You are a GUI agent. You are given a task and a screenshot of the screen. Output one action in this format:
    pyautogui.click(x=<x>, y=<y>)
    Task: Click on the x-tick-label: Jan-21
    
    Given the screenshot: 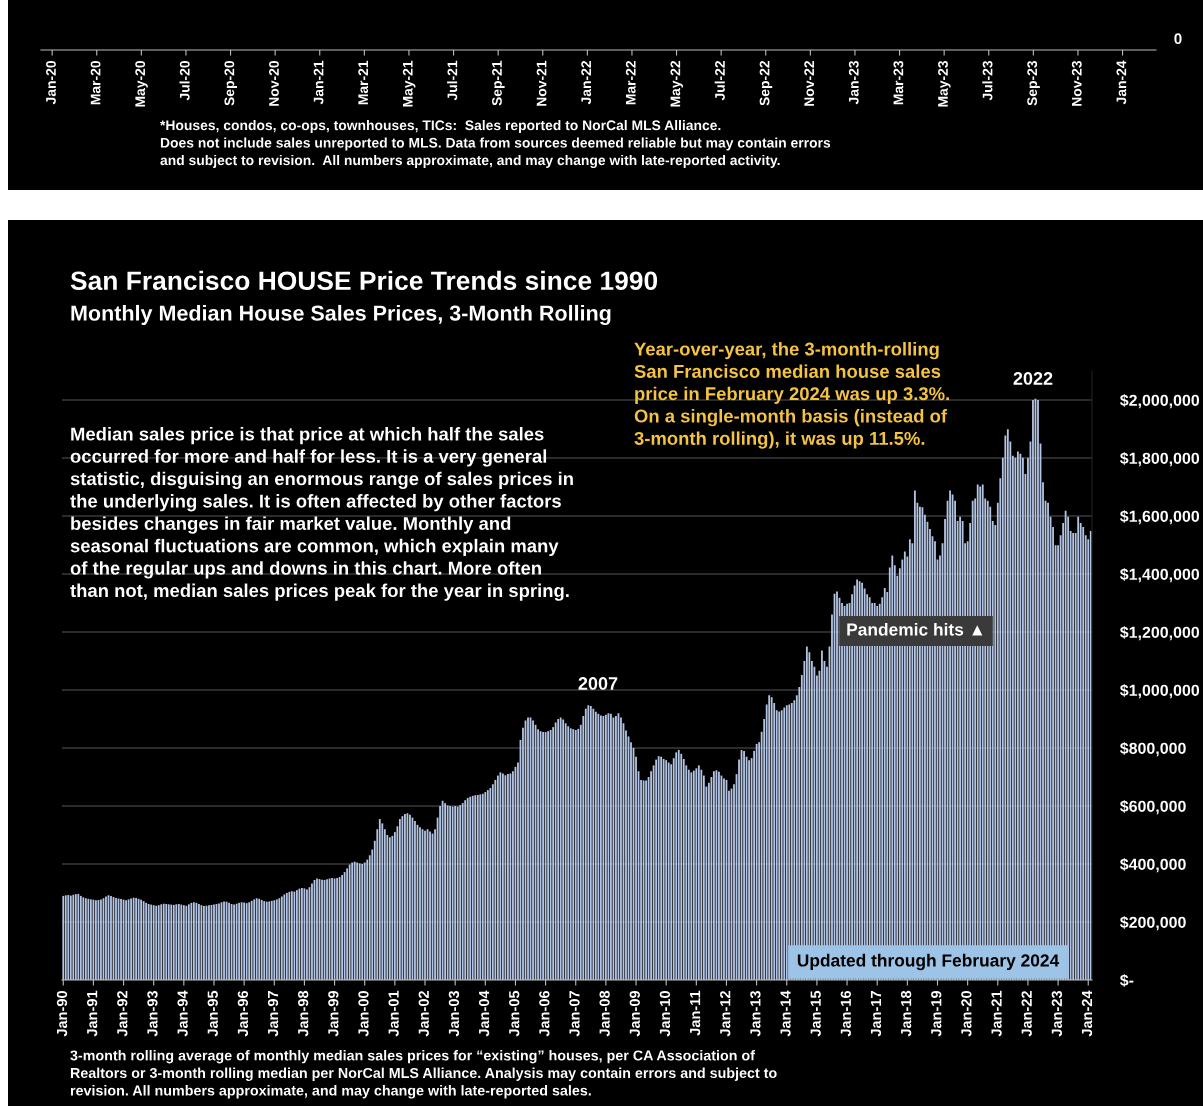 What is the action you would take?
    pyautogui.click(x=996, y=1013)
    